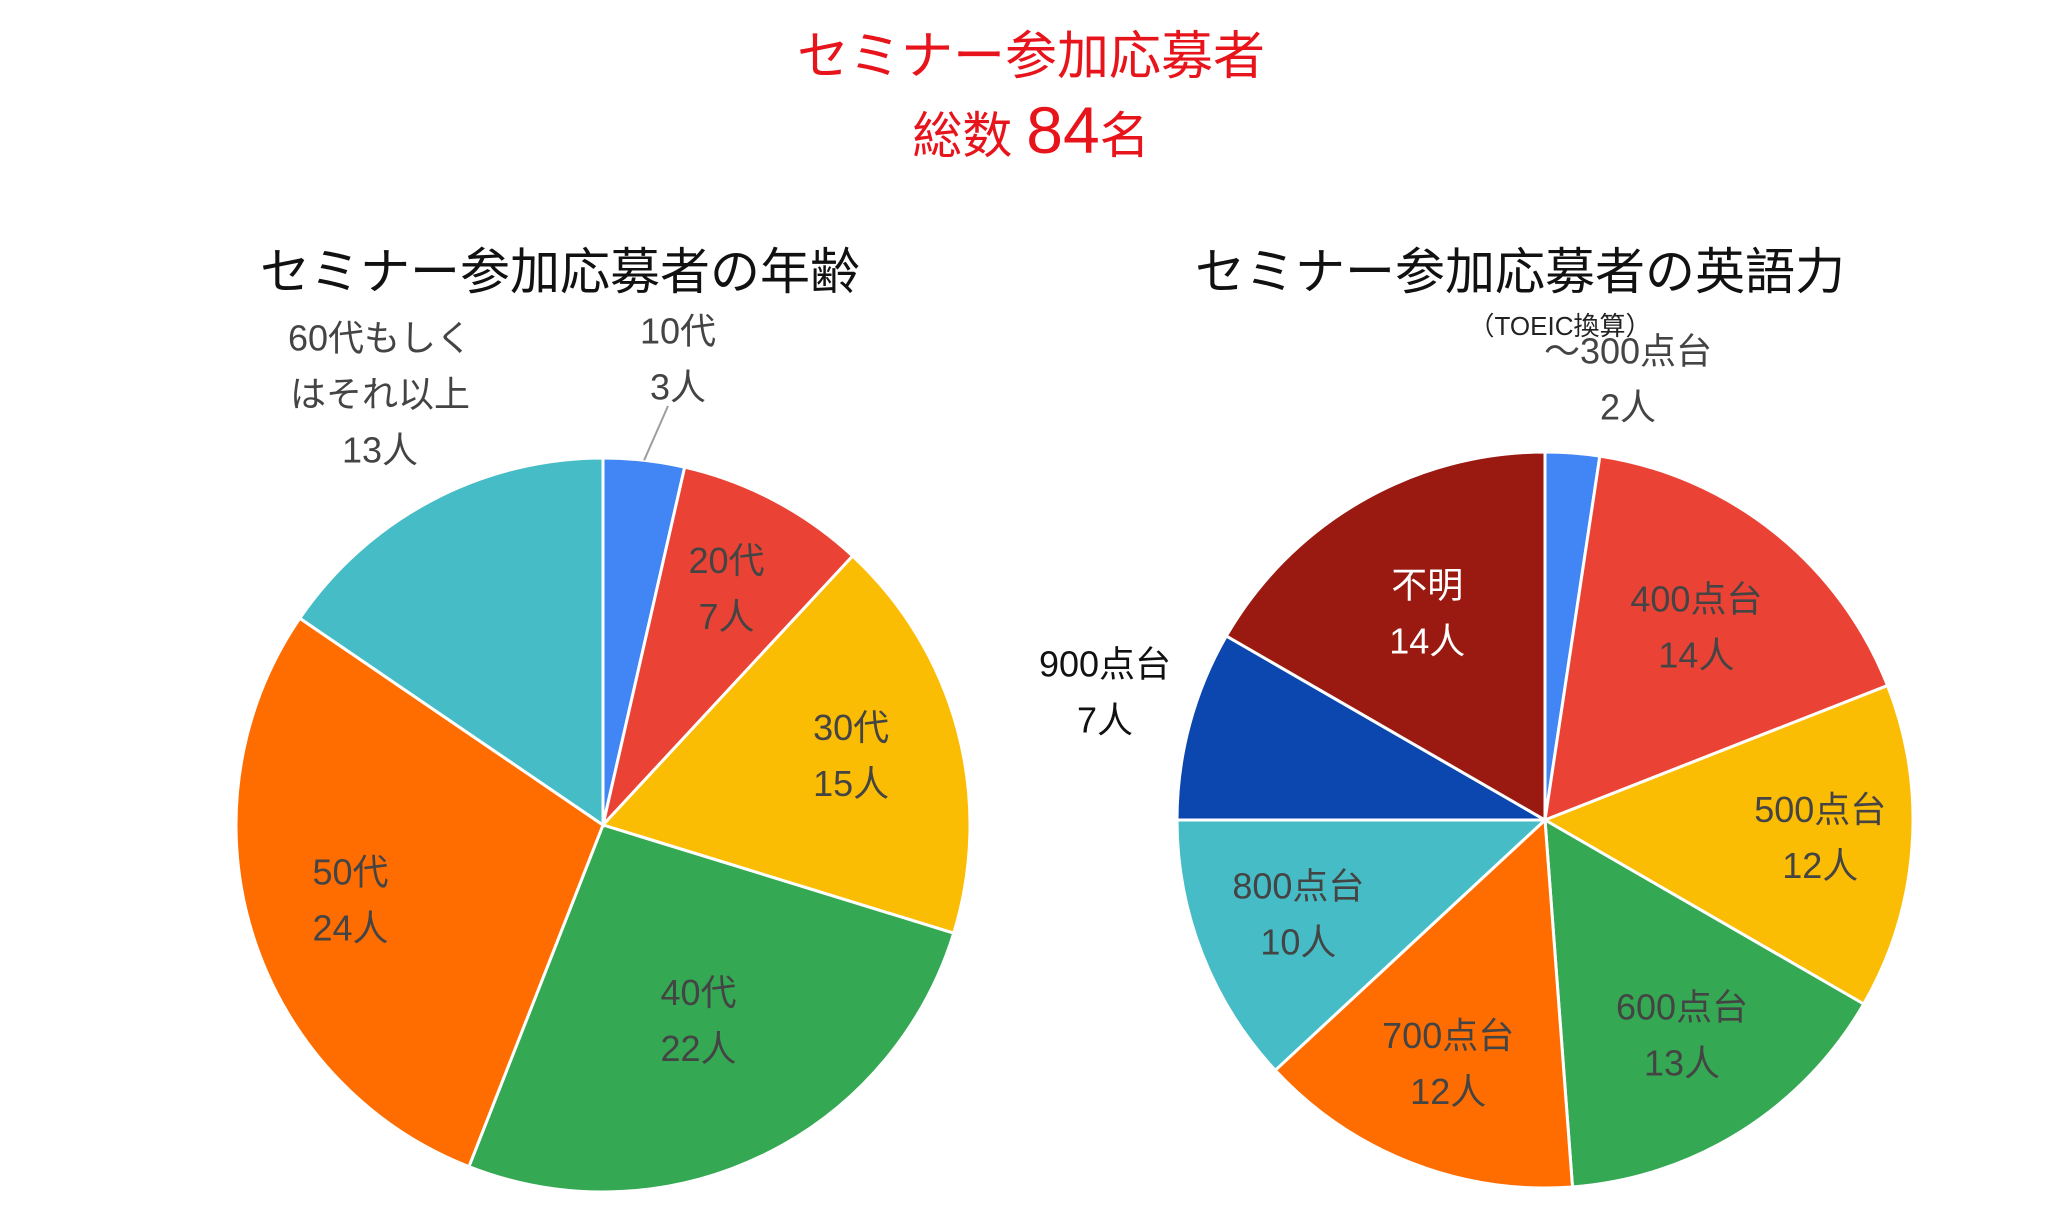  I want to click on slice-category-label: 50代, so click(350, 871).